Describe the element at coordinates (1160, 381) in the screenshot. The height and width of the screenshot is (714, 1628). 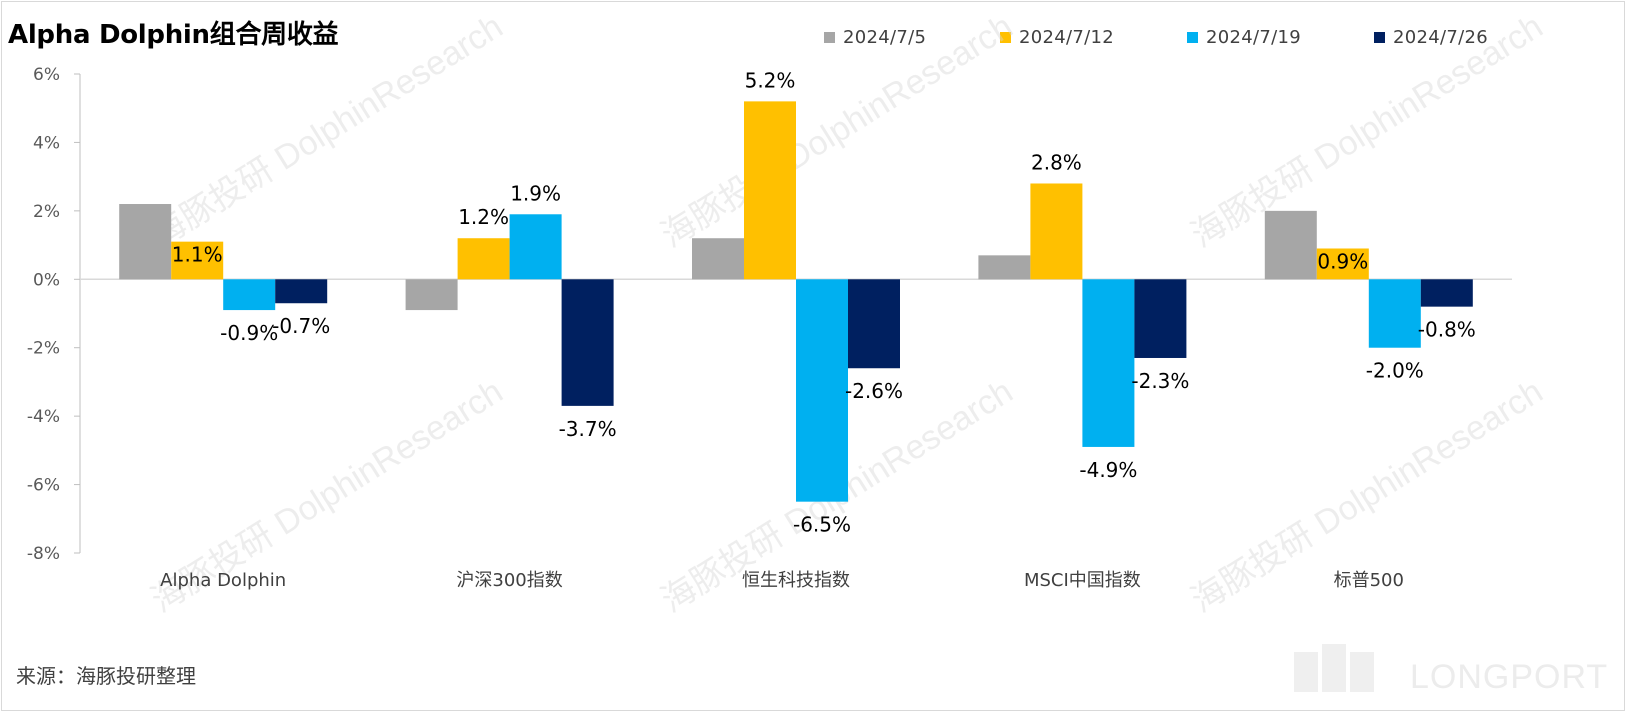
I see `data-label: -2.3%` at that location.